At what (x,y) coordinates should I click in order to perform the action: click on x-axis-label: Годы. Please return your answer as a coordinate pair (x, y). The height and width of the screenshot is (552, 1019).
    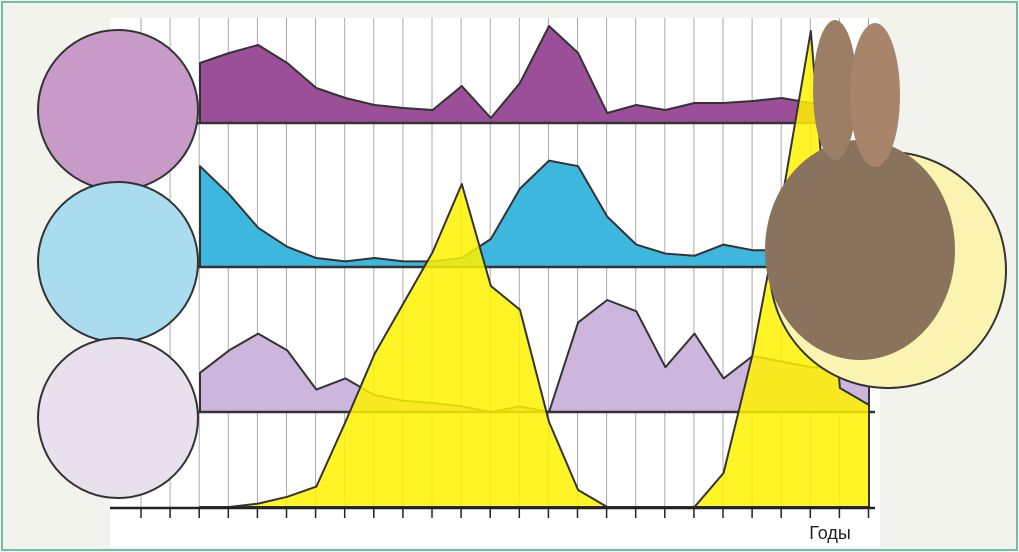
    Looking at the image, I should click on (830, 533).